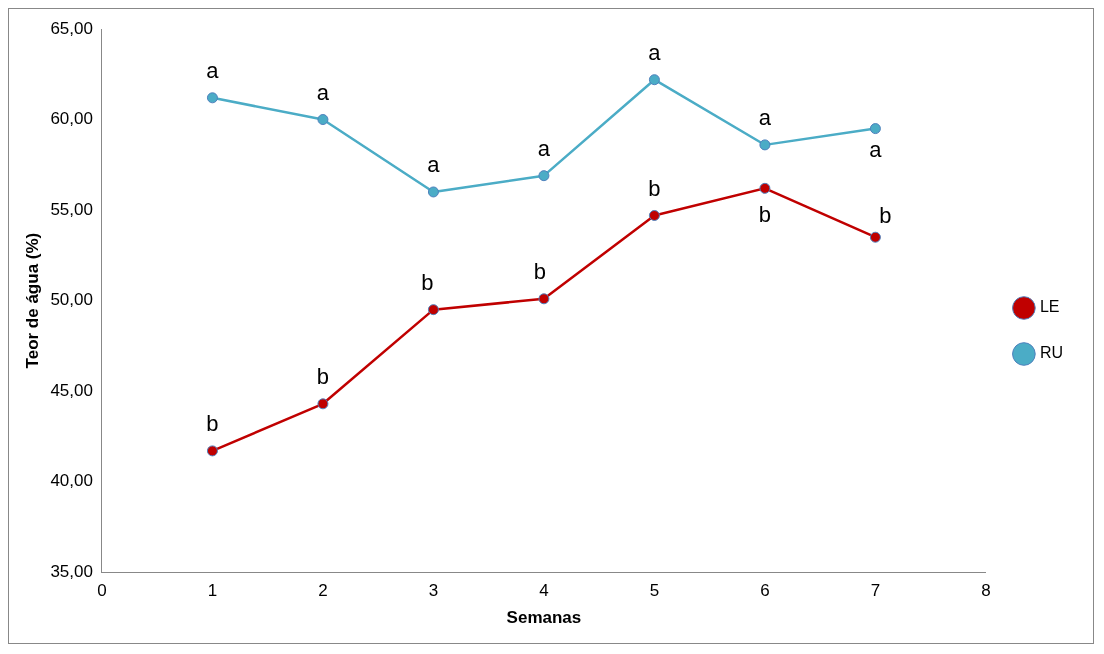 The height and width of the screenshot is (654, 1104). Describe the element at coordinates (1049, 307) in the screenshot. I see `legend-label: LE` at that location.